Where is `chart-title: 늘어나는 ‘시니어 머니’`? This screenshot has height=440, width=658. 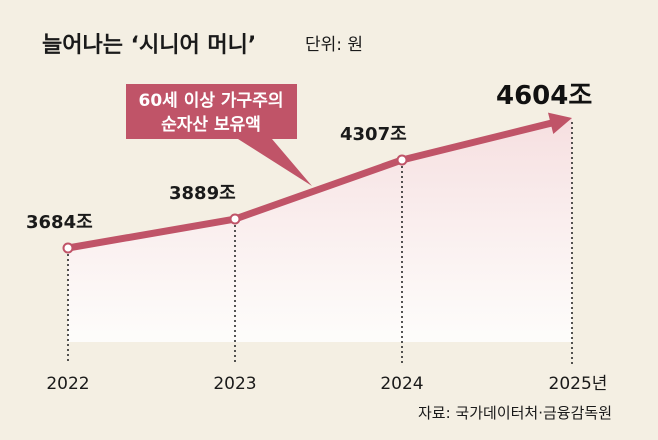 chart-title: 늘어나는 ‘시니어 머니’ is located at coordinates (149, 45).